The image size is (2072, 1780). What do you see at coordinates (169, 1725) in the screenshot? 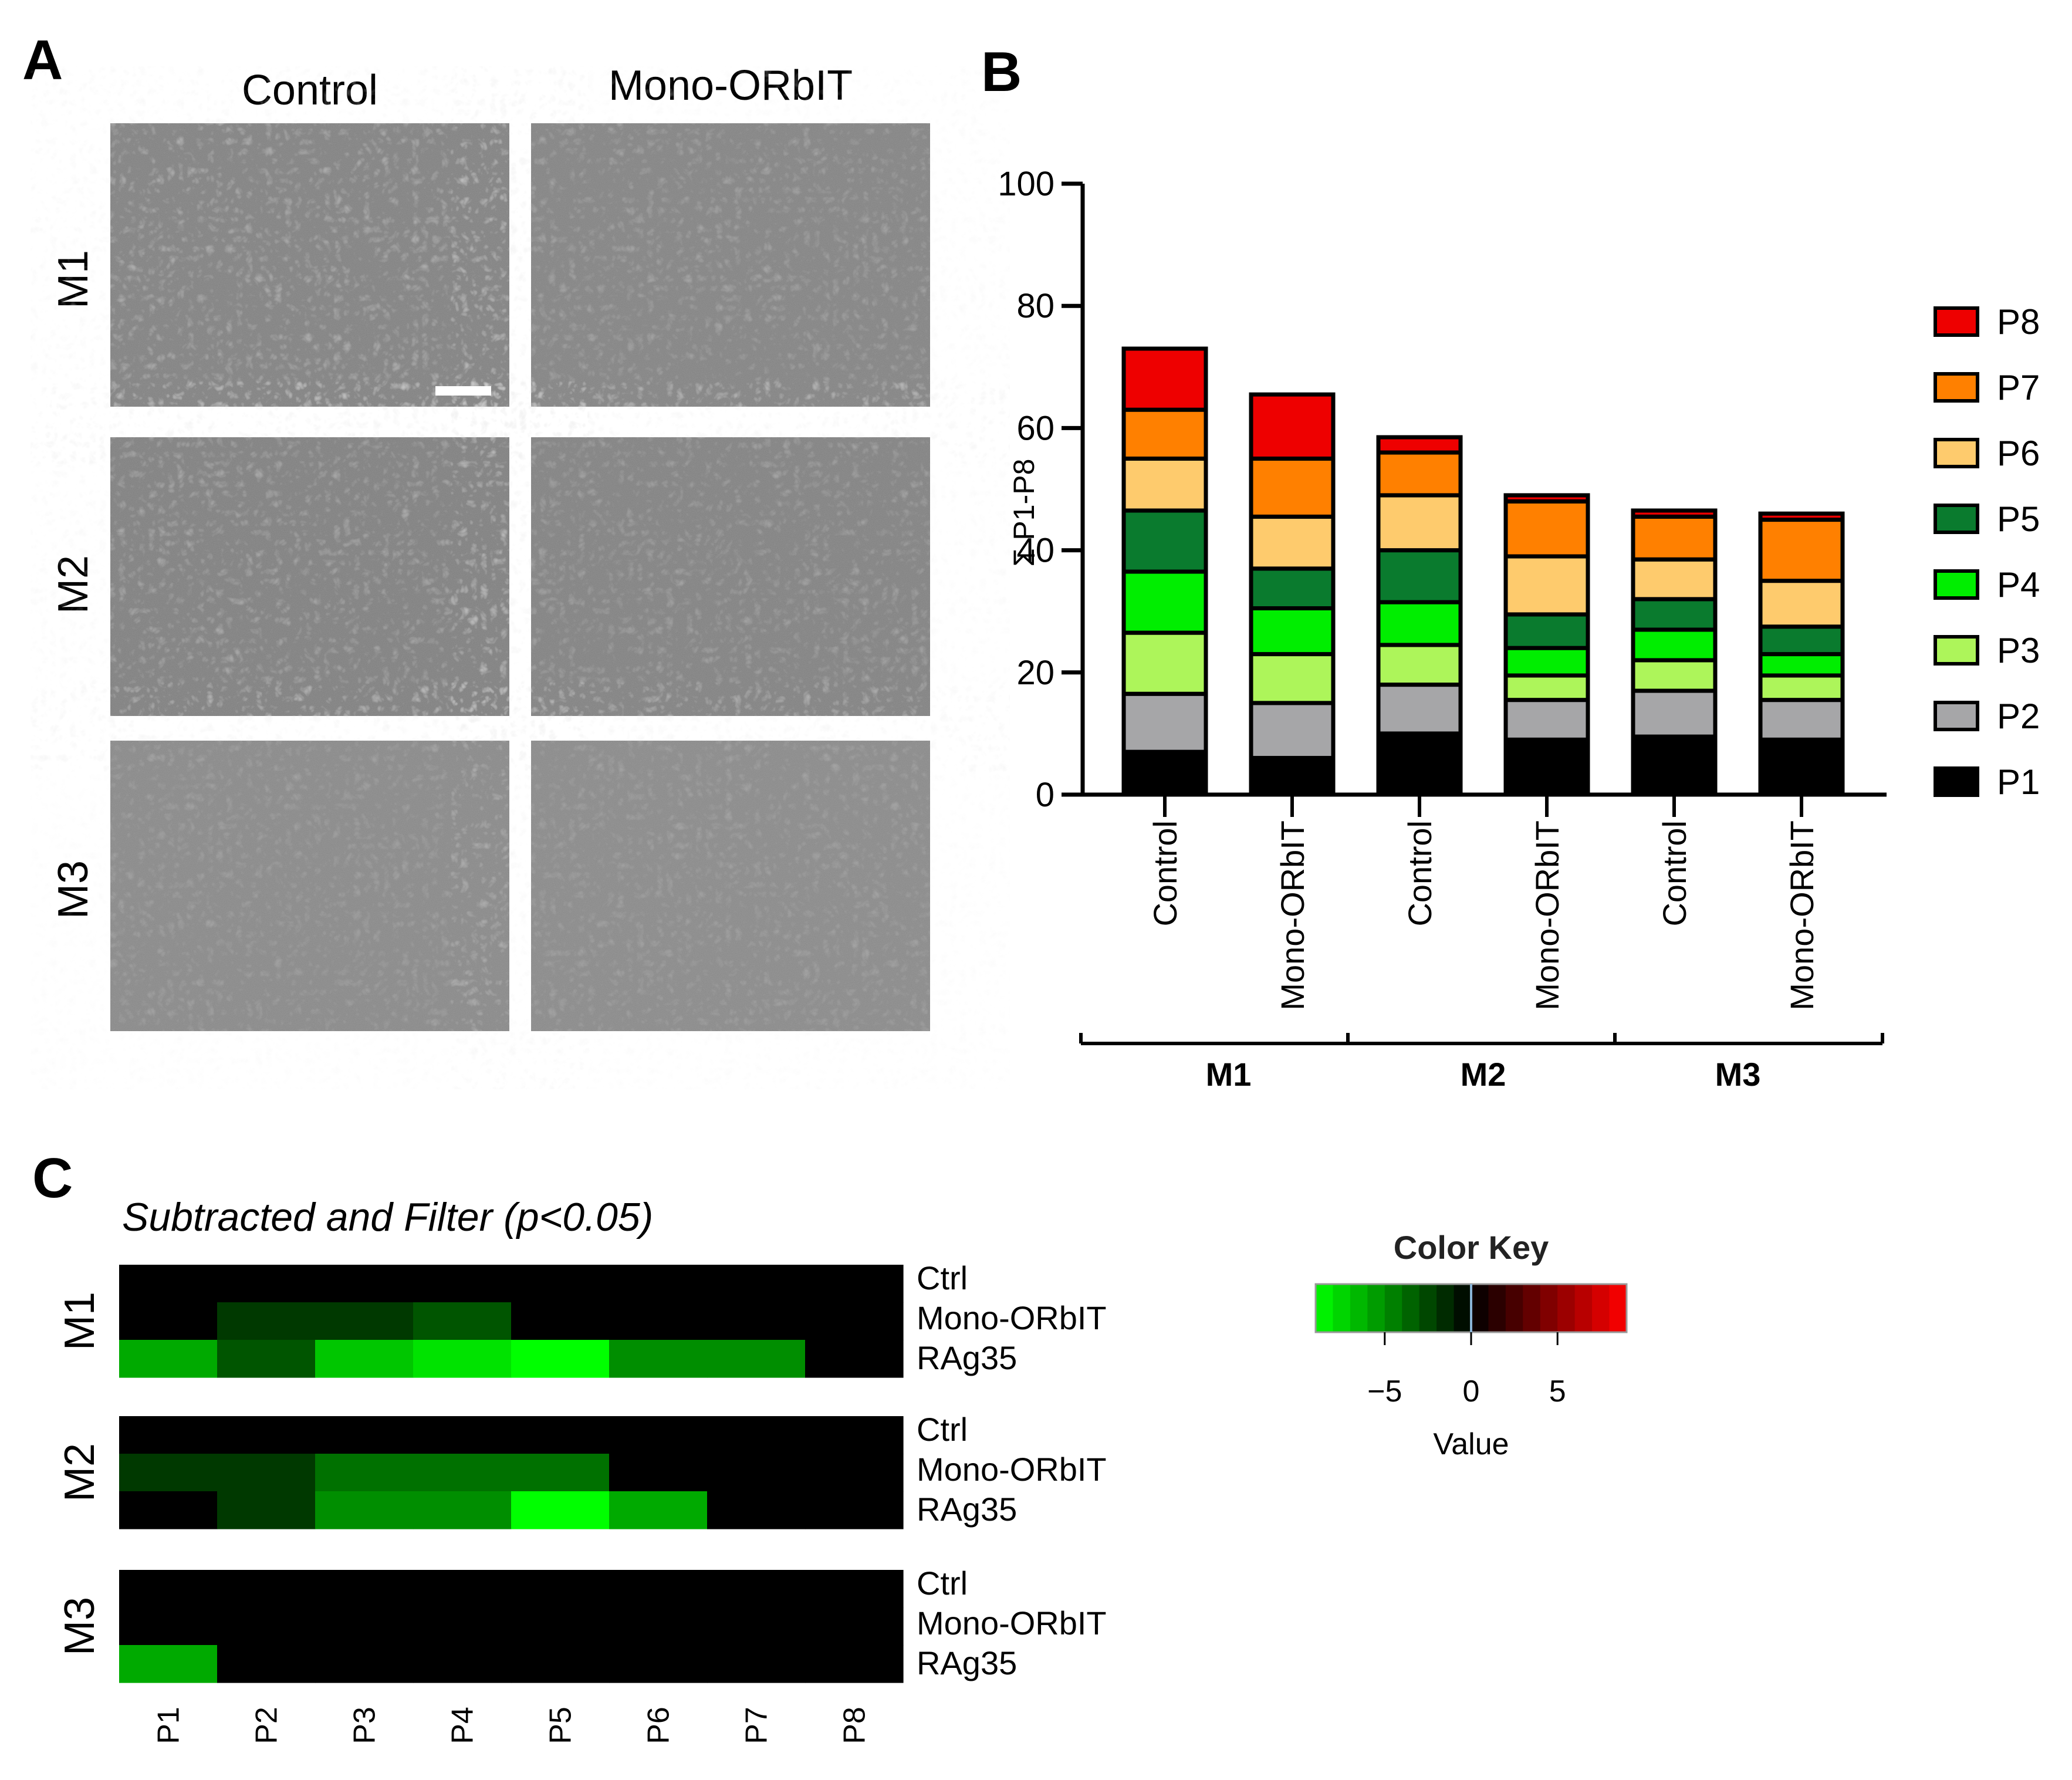
I see `heatmap-column-label: P1` at bounding box center [169, 1725].